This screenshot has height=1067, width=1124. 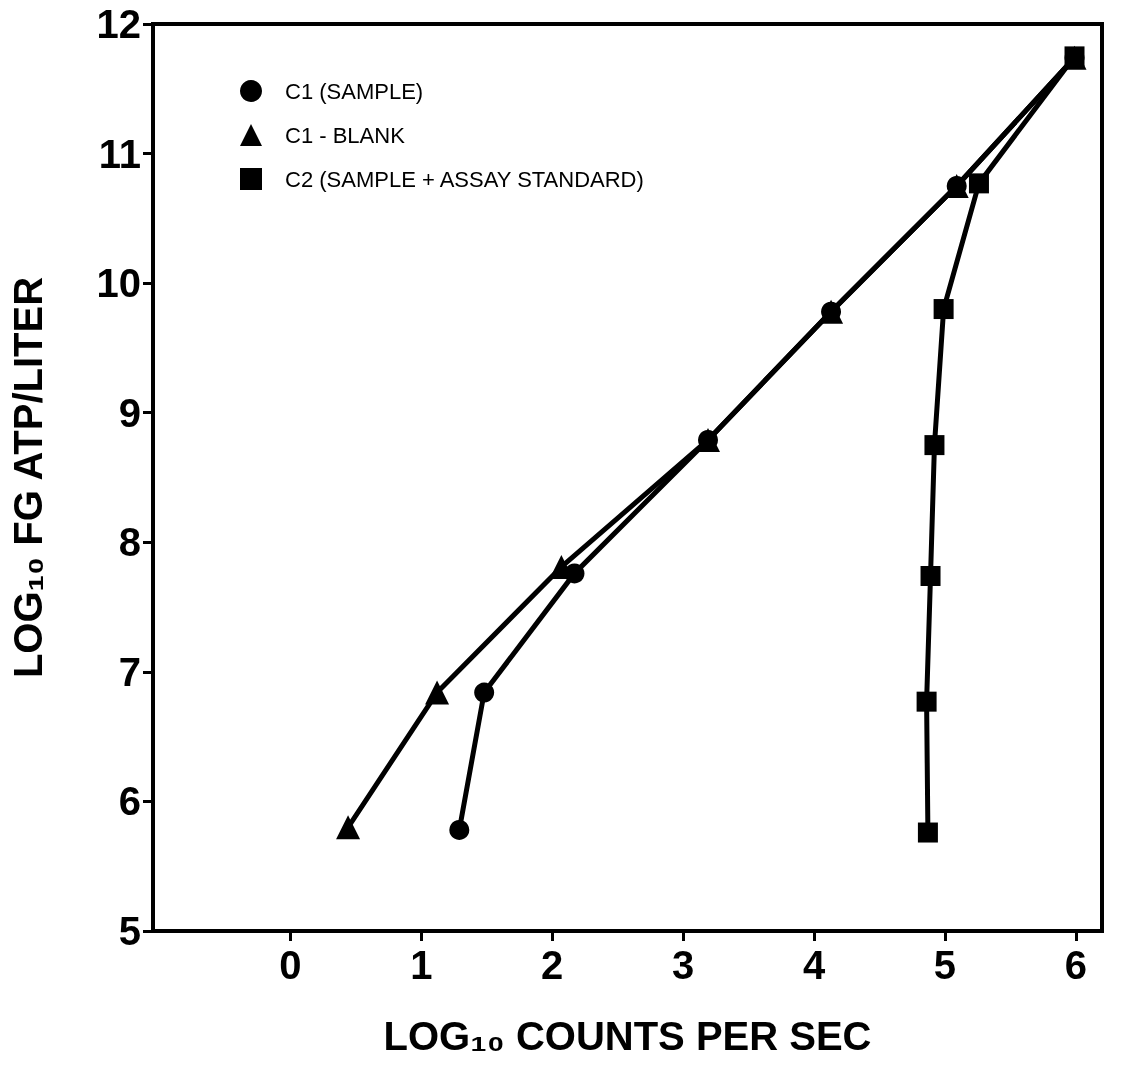 What do you see at coordinates (354, 91) in the screenshot?
I see `legend-label: C1 (SAMPLE)` at bounding box center [354, 91].